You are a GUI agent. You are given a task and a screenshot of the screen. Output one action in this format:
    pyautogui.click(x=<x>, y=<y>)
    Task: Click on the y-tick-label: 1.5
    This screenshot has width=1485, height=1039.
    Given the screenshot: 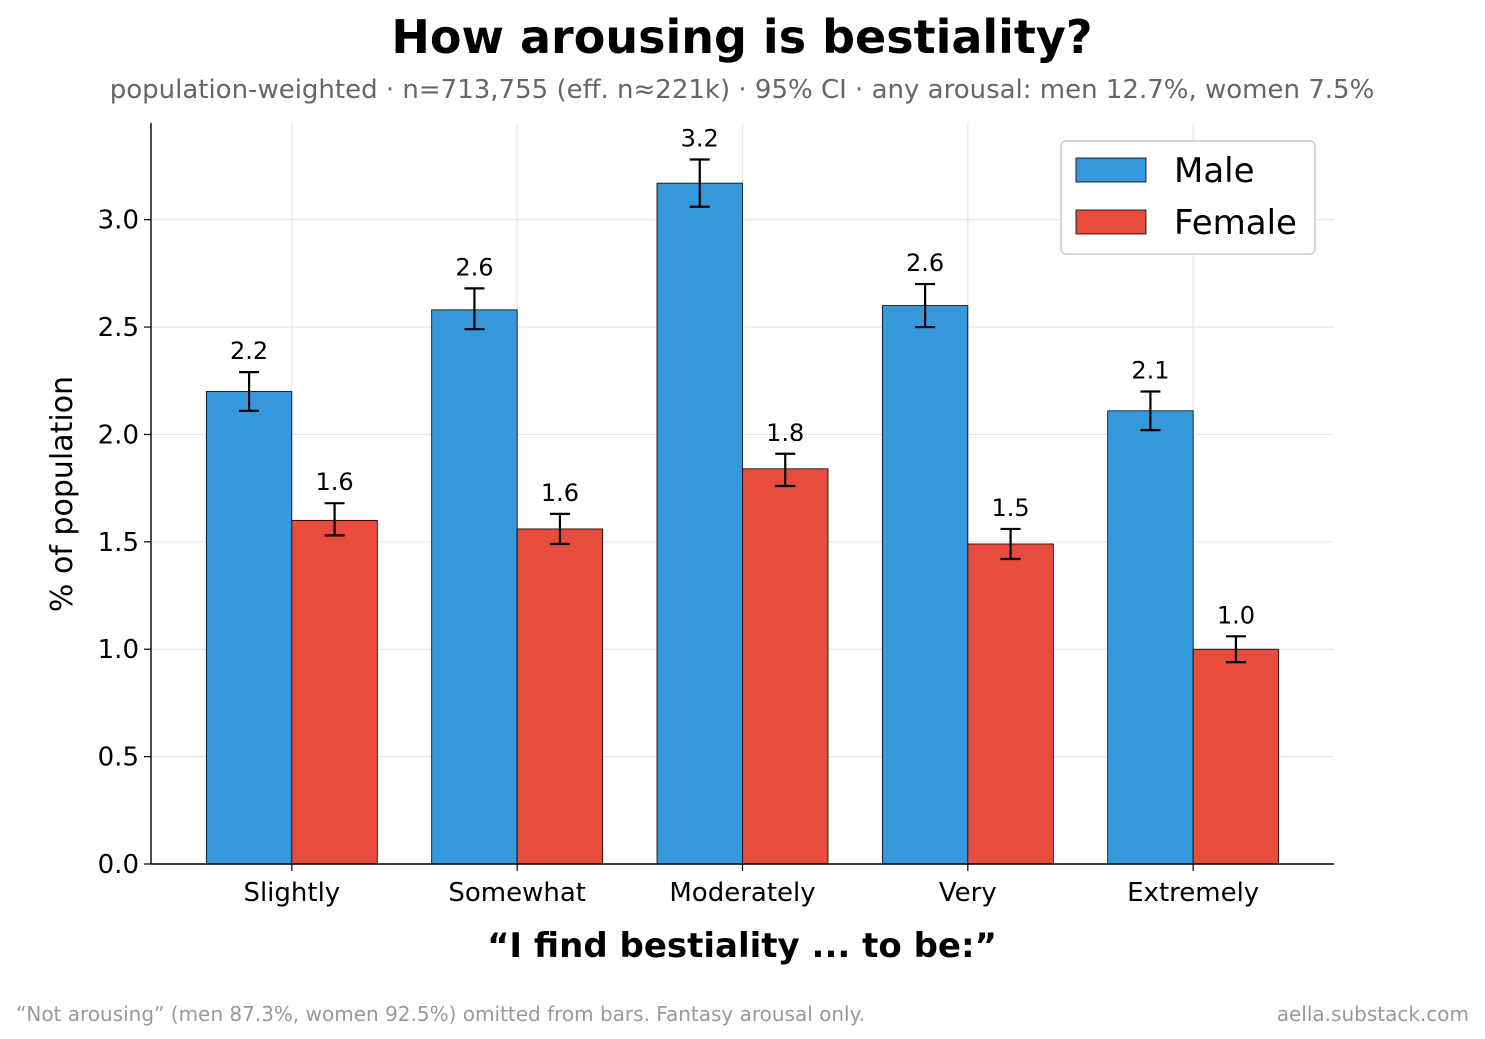 What is the action you would take?
    pyautogui.click(x=118, y=543)
    